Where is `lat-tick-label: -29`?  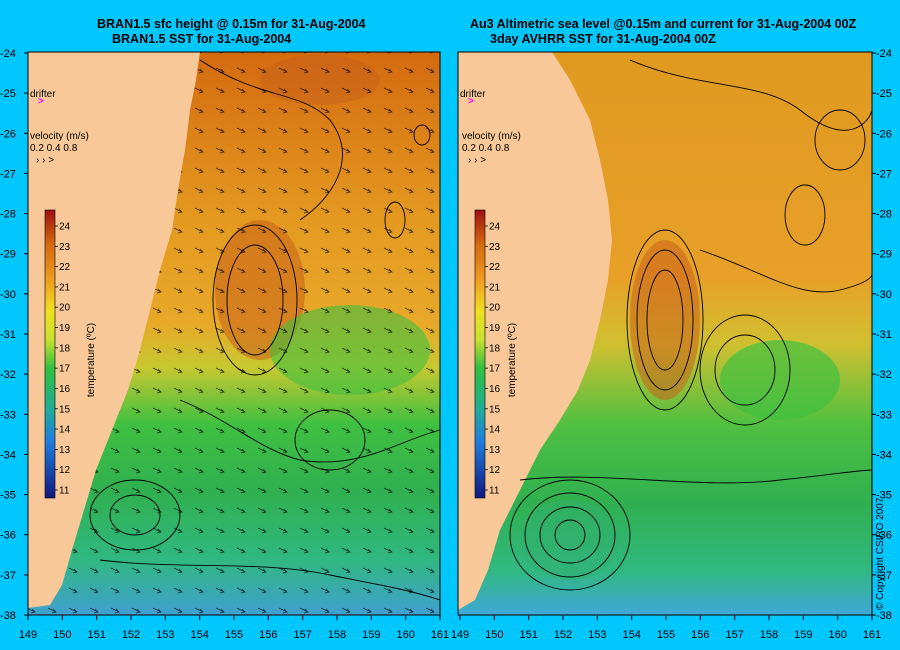 lat-tick-label: -29 is located at coordinates (884, 255).